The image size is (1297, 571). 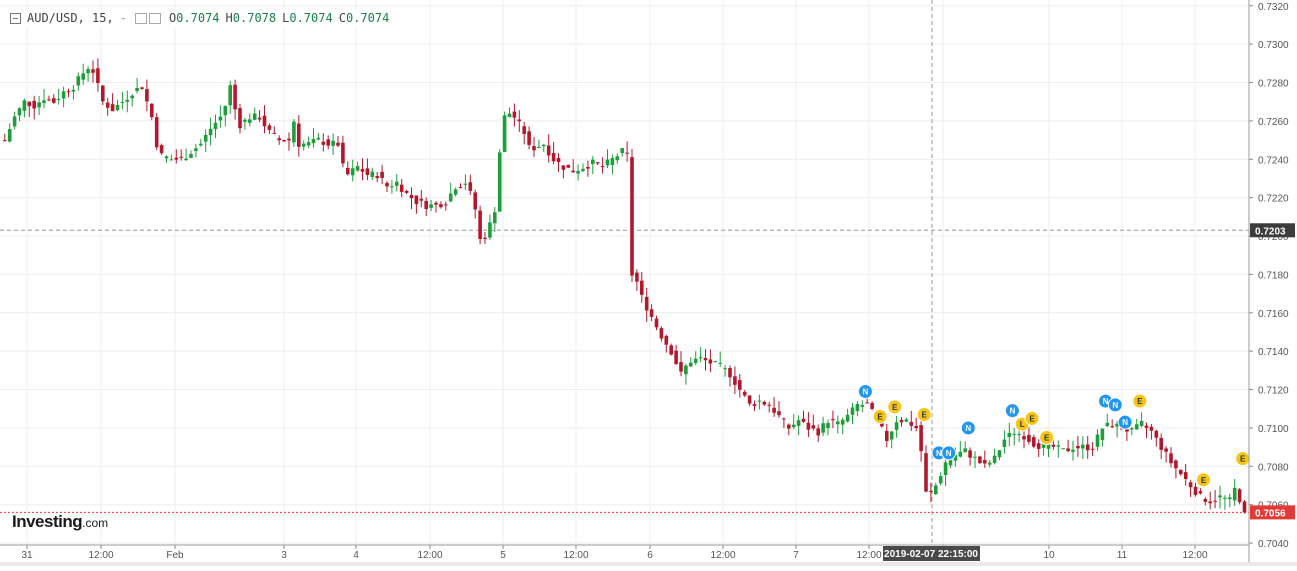 What do you see at coordinates (15, 18) in the screenshot?
I see `collapse-icon` at bounding box center [15, 18].